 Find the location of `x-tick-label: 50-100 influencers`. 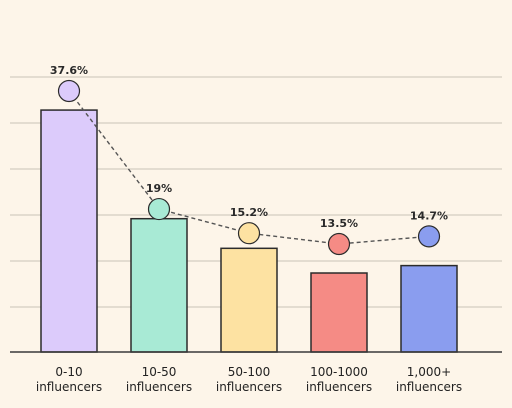

x-tick-label: 50-100 influencers is located at coordinates (249, 379).